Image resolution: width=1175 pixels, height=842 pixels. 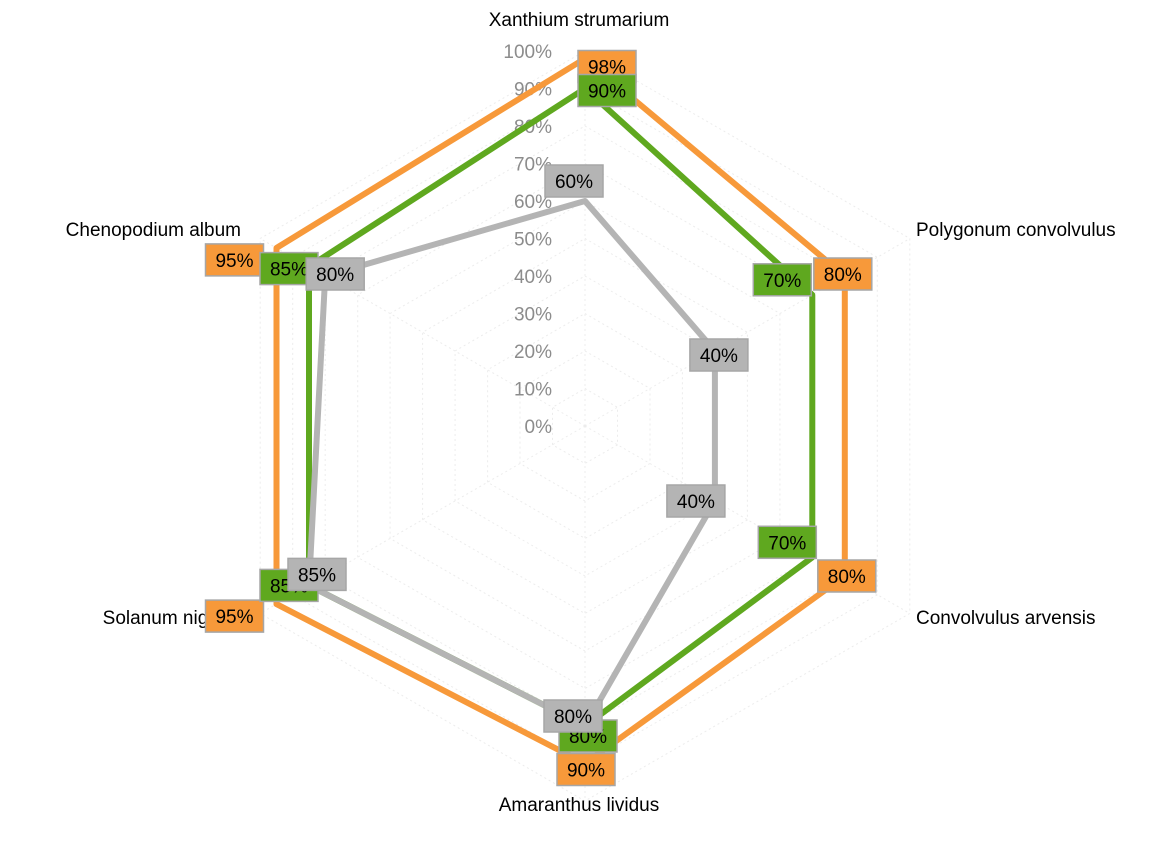 I want to click on r-tick-label: 100%, so click(x=527, y=52).